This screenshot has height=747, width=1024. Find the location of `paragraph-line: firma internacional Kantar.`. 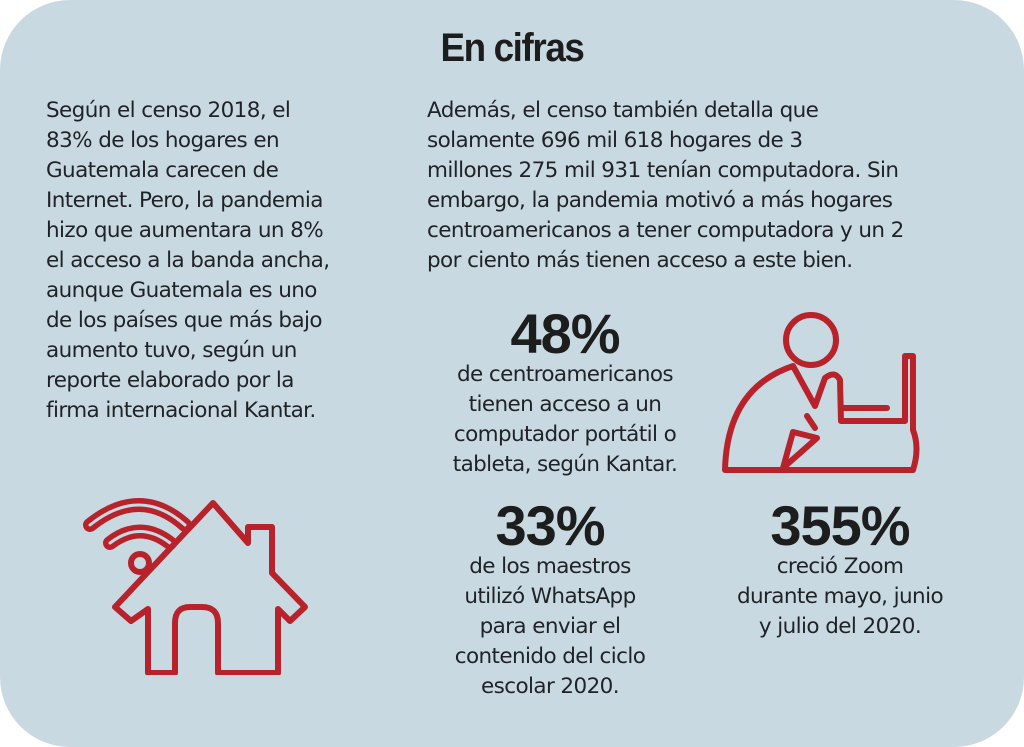

paragraph-line: firma internacional Kantar. is located at coordinates (181, 410).